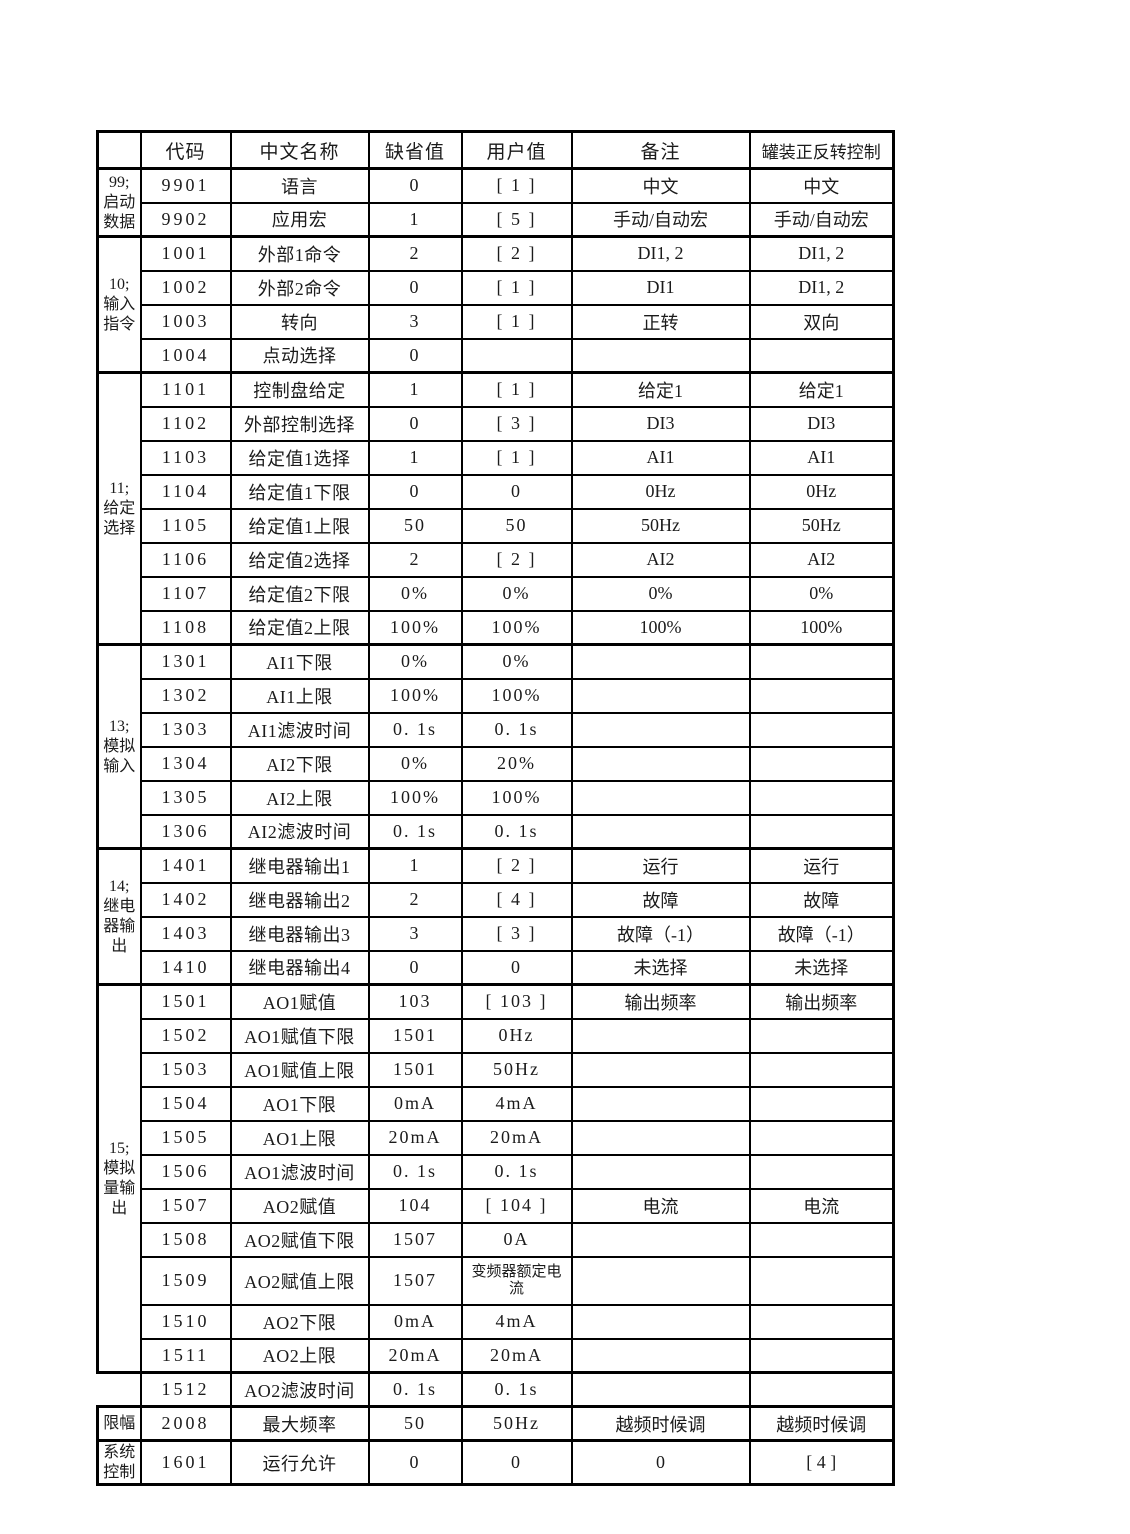  Describe the element at coordinates (660, 627) in the screenshot. I see `cell-remark: 100%` at that location.